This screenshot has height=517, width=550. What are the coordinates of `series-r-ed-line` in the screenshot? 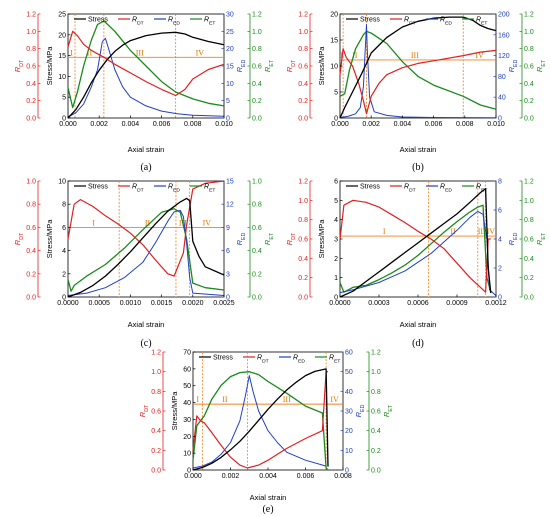 It's located at (259, 422).